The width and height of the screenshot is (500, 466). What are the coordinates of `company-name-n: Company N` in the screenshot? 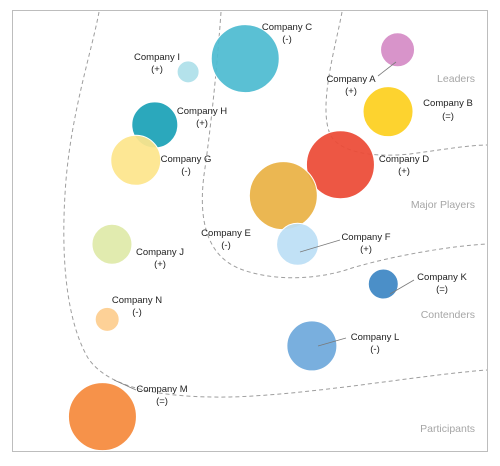 It's located at (137, 300).